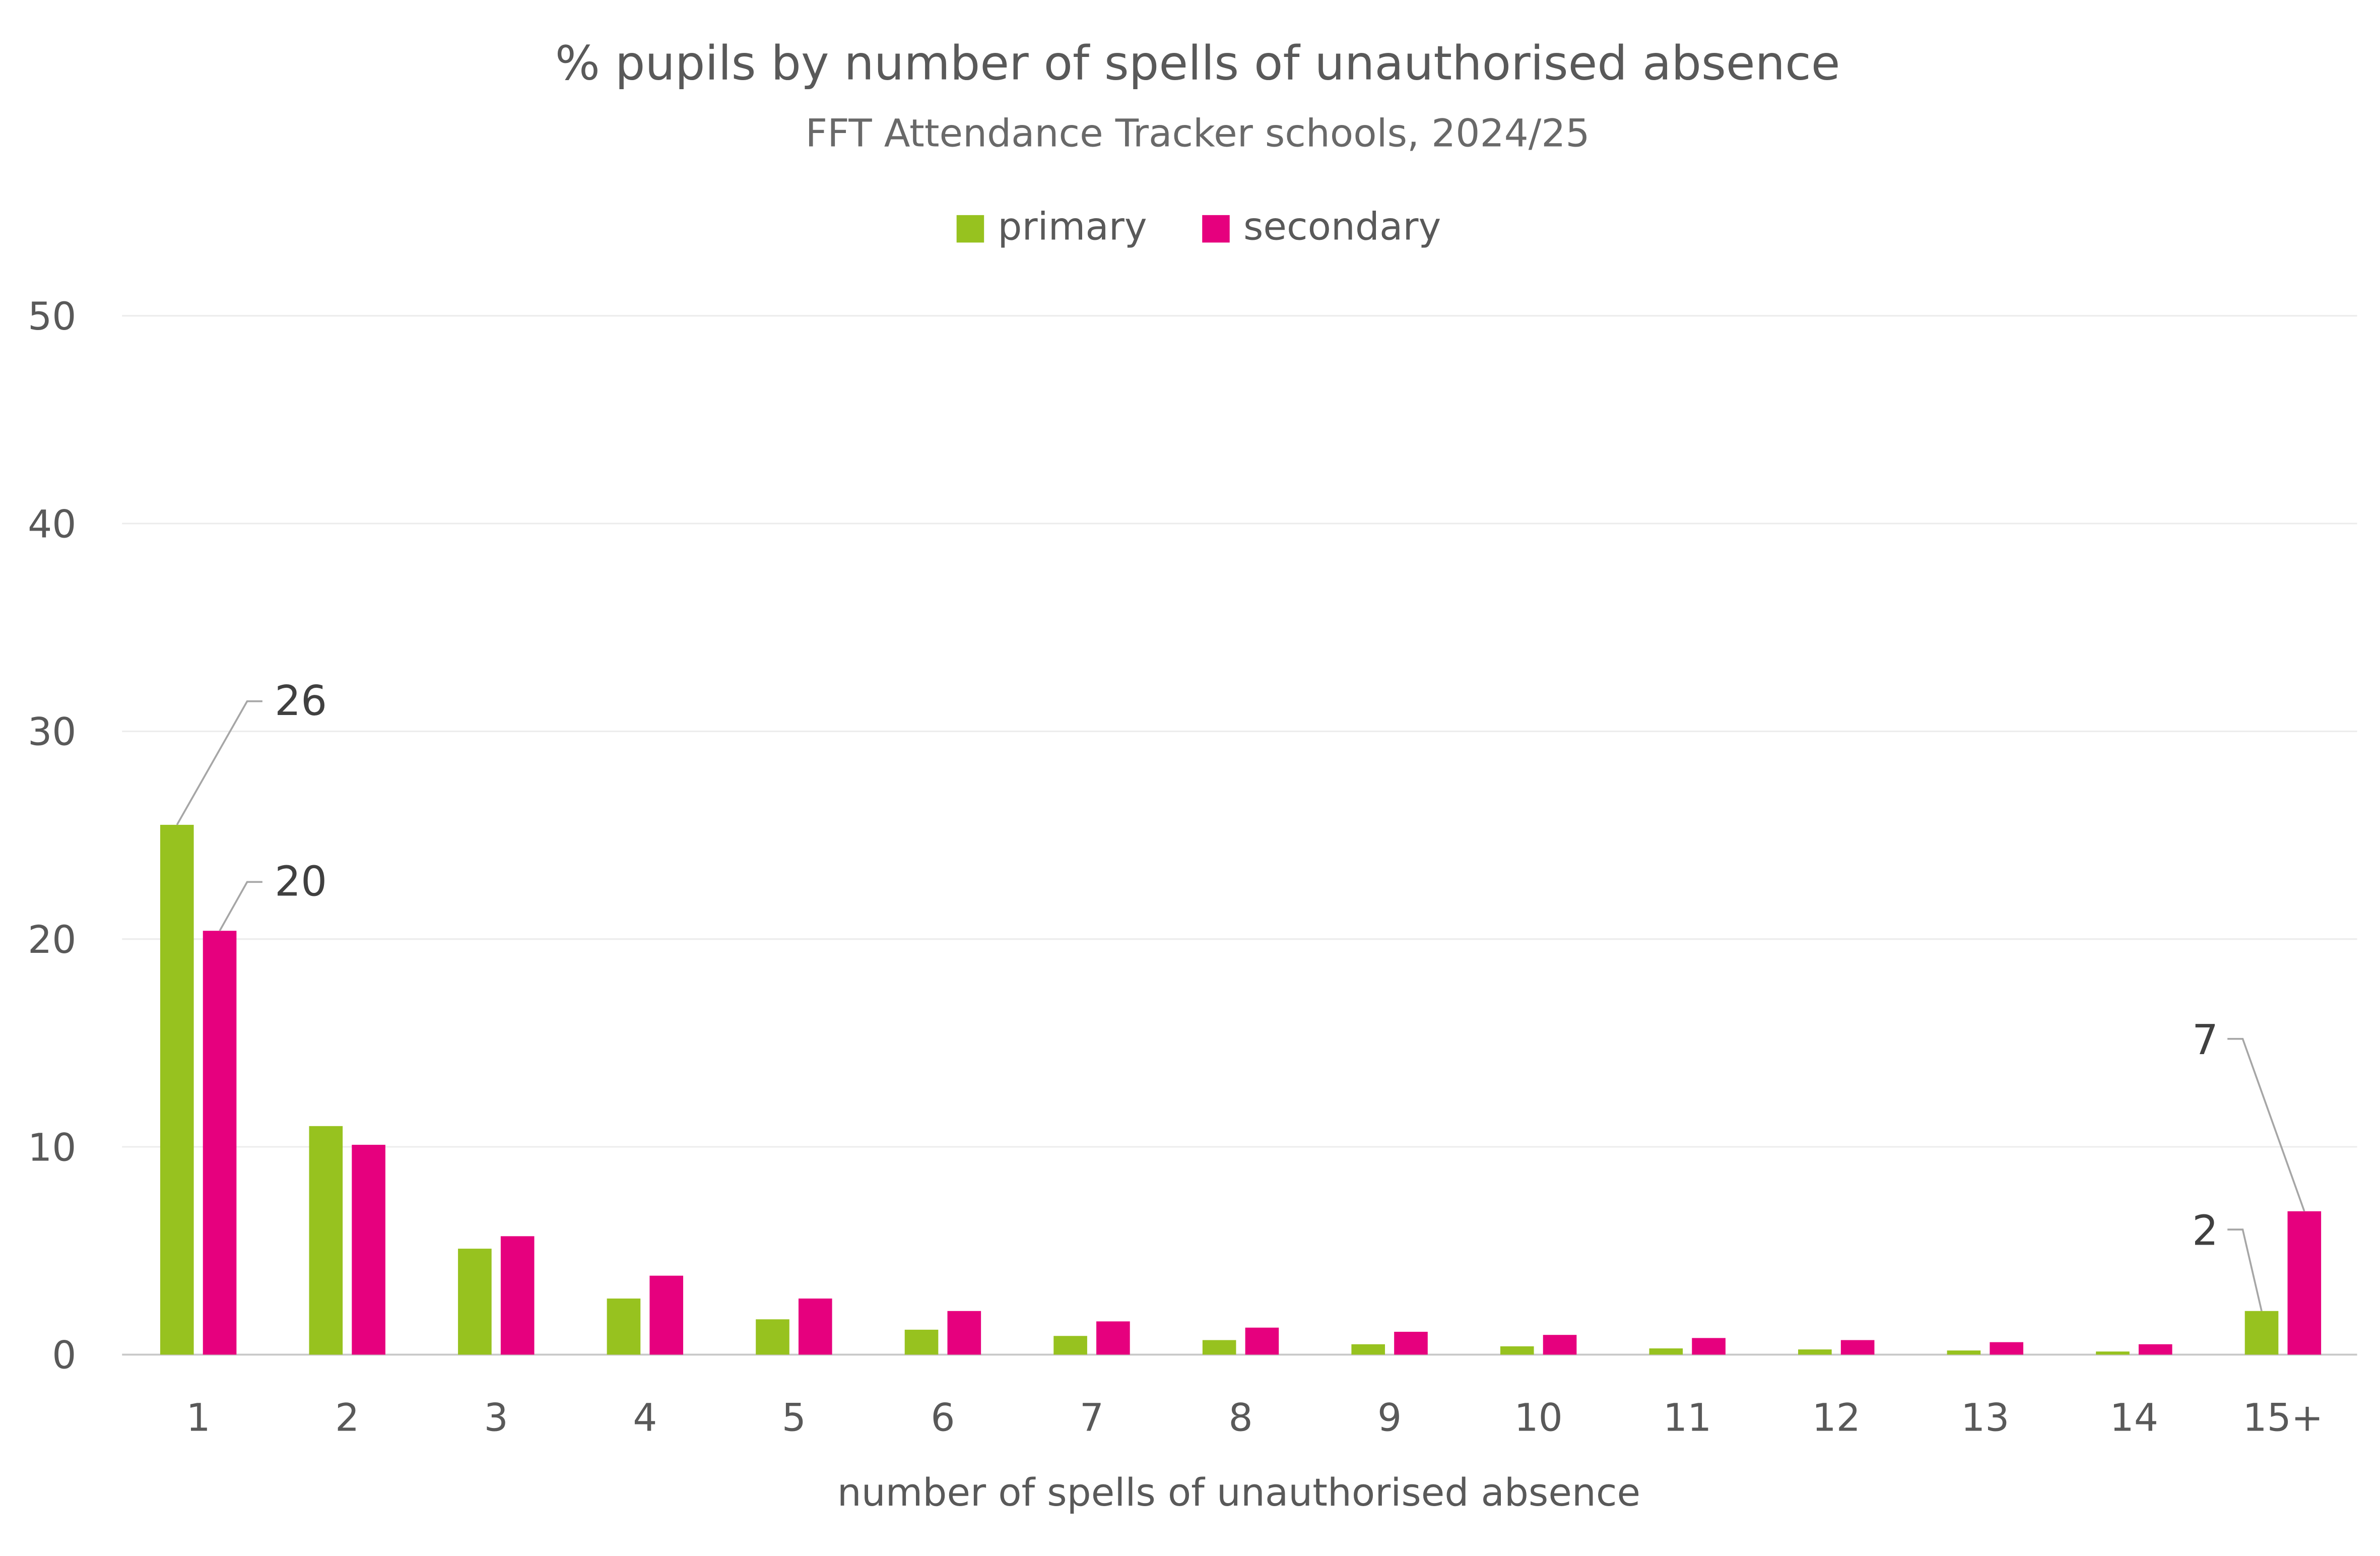  What do you see at coordinates (347, 1418) in the screenshot?
I see `x-tick-label: 2` at bounding box center [347, 1418].